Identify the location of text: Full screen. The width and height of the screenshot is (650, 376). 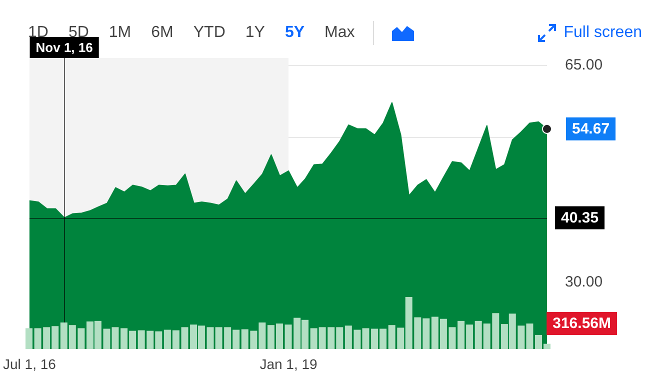
(603, 33).